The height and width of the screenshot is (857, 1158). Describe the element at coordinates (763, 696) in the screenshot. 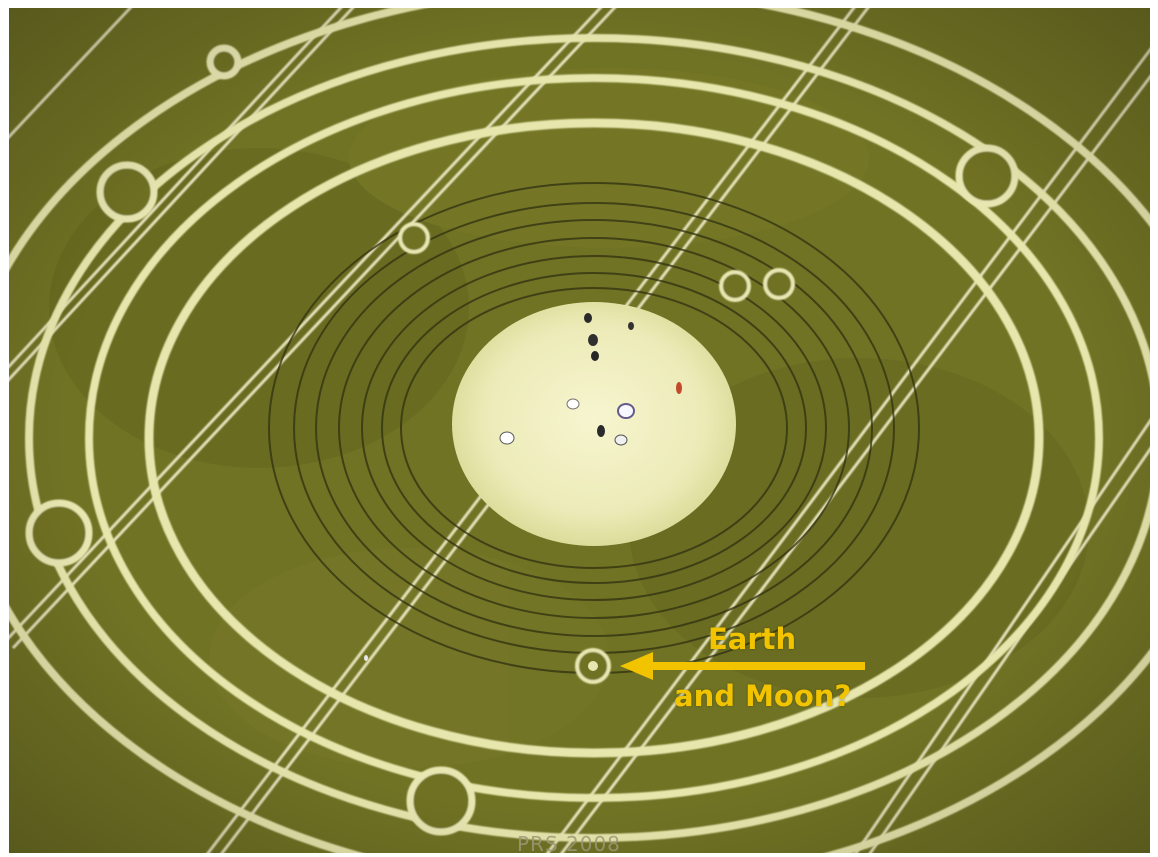

I see `annotation-moon-label: and Moon?` at that location.